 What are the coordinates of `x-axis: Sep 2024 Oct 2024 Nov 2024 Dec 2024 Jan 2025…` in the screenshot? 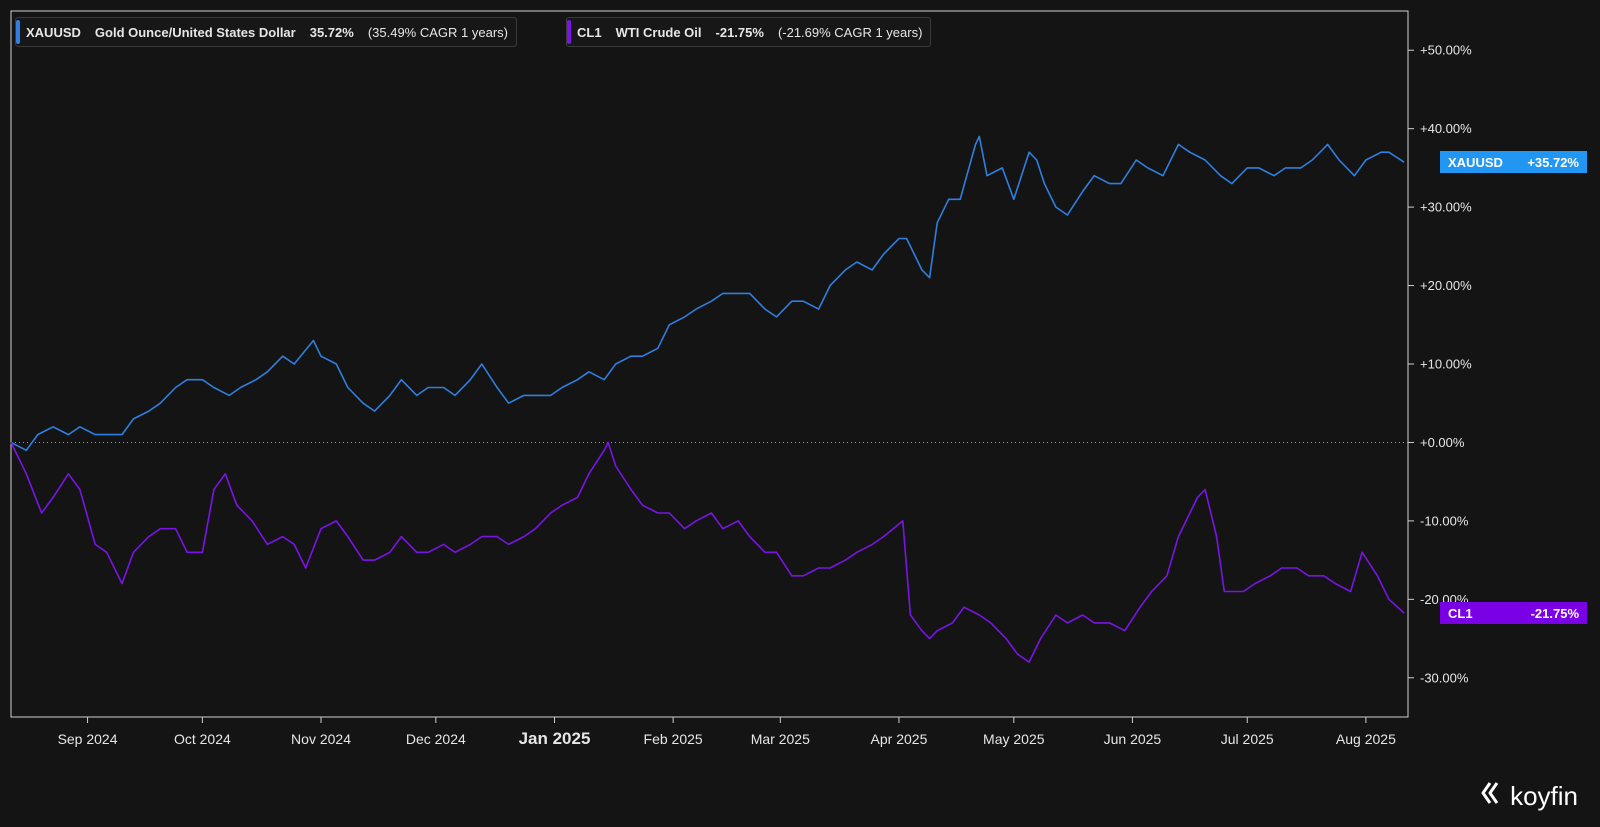 It's located at (727, 732).